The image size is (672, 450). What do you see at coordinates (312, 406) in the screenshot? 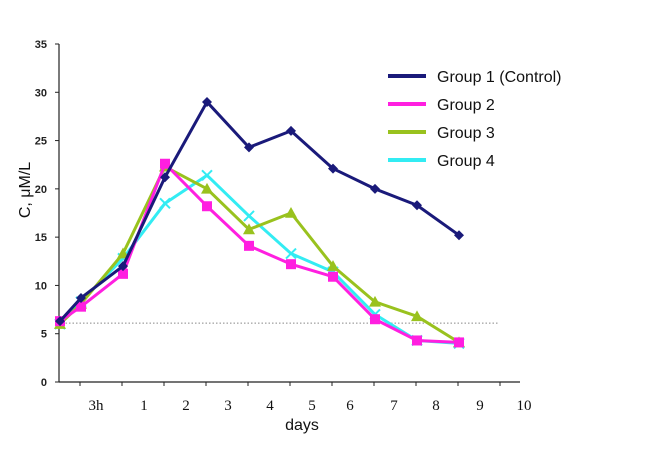
I see `x-tick-label: 5` at bounding box center [312, 406].